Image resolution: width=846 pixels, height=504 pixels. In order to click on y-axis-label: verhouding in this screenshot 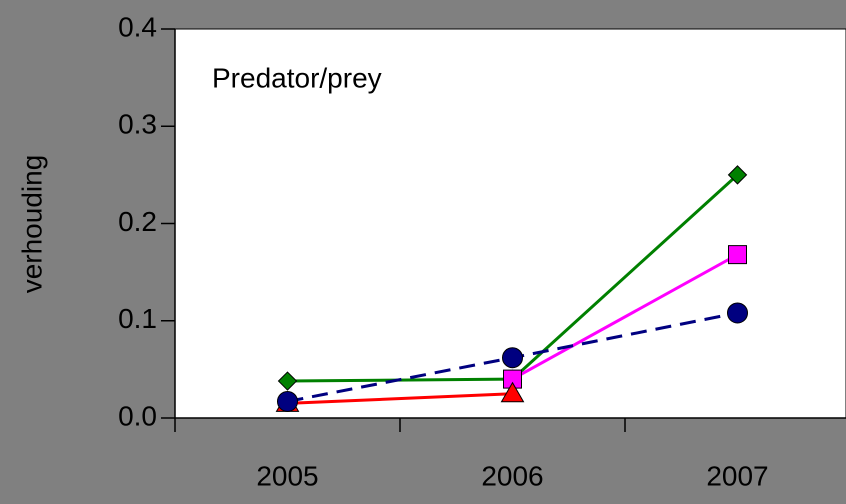, I will do `click(31, 224)`.